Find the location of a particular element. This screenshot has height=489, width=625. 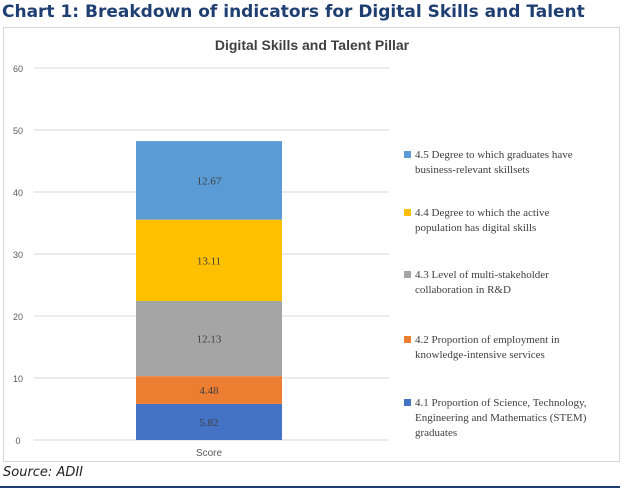

data-label: 12.67 is located at coordinates (209, 181).